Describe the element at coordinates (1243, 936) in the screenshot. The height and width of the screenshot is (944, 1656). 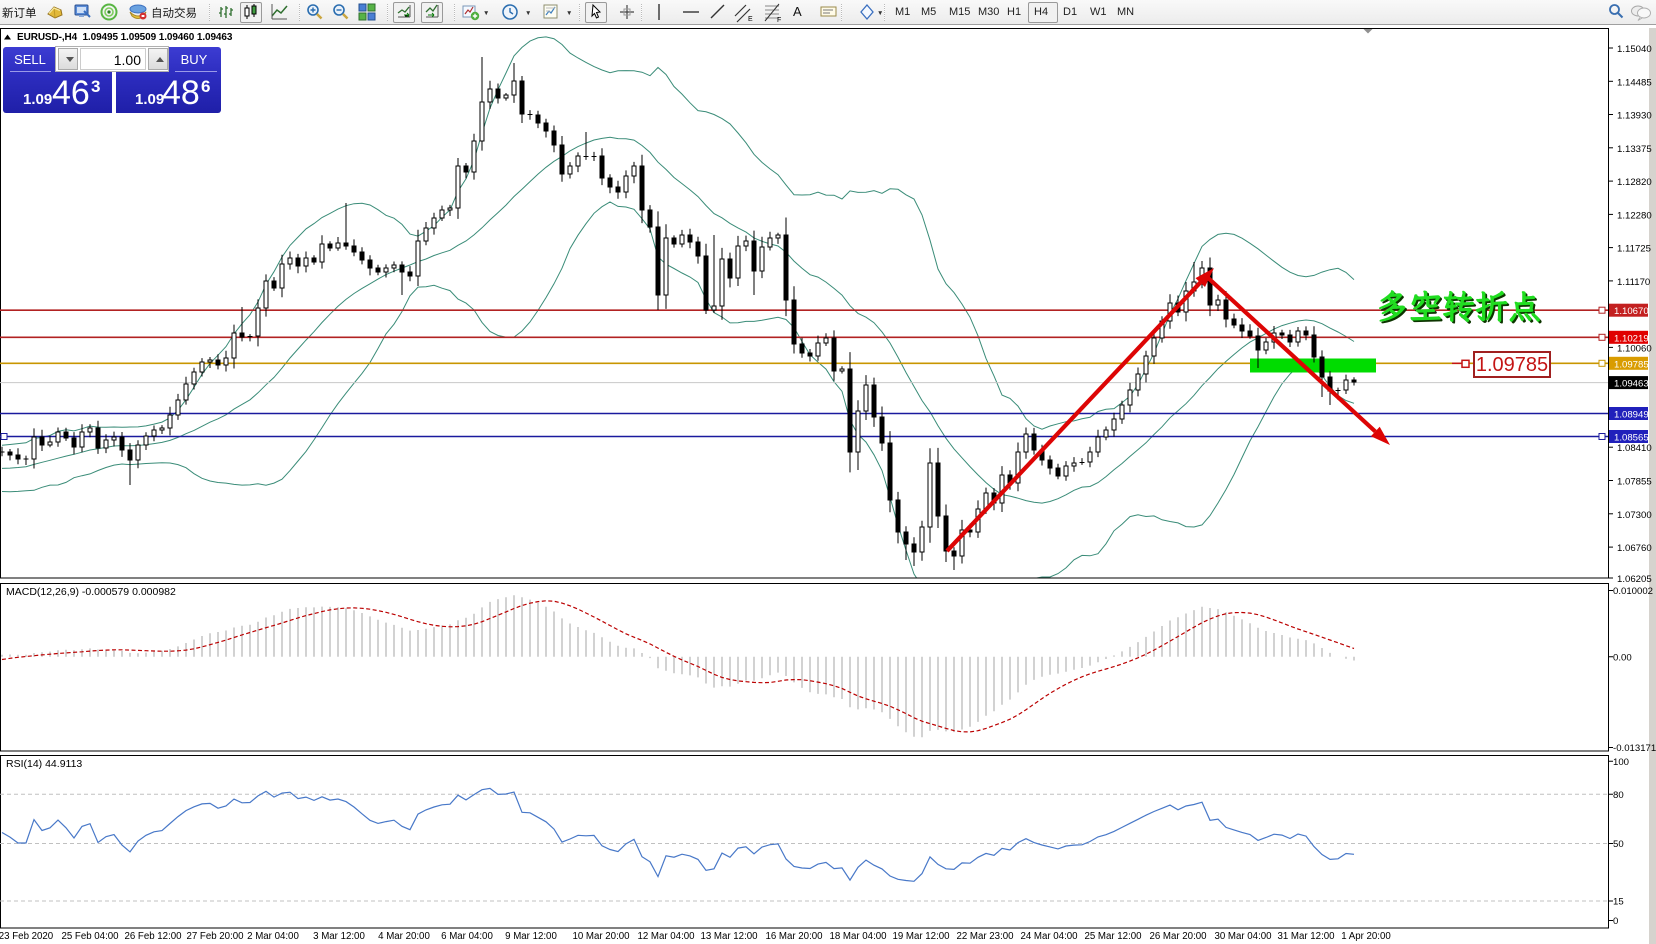
I see `svg-text: 30 Mar 04:00` at that location.